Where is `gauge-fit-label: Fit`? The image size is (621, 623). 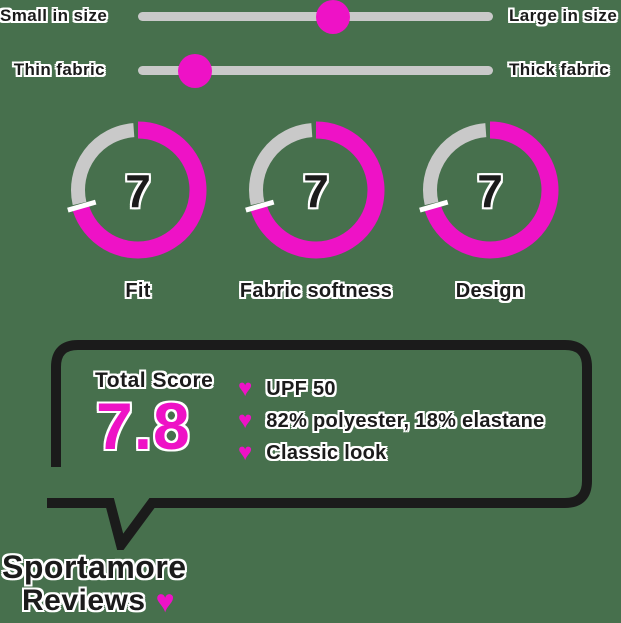
gauge-fit-label: Fit is located at coordinates (138, 291).